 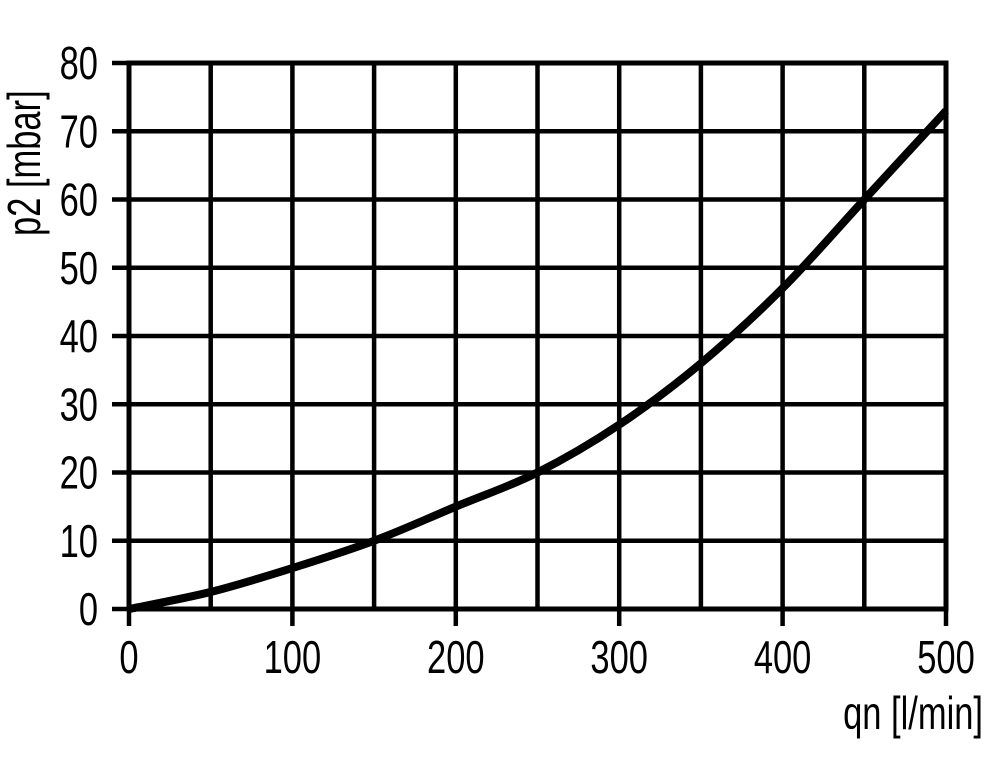 I want to click on y-tick-label-30: 30, so click(x=79, y=404).